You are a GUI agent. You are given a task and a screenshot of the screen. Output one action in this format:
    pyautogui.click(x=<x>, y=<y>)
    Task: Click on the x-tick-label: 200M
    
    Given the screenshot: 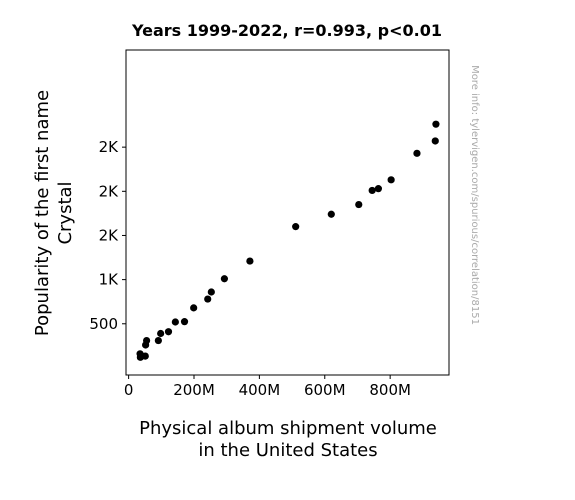 What is the action you would take?
    pyautogui.click(x=194, y=390)
    